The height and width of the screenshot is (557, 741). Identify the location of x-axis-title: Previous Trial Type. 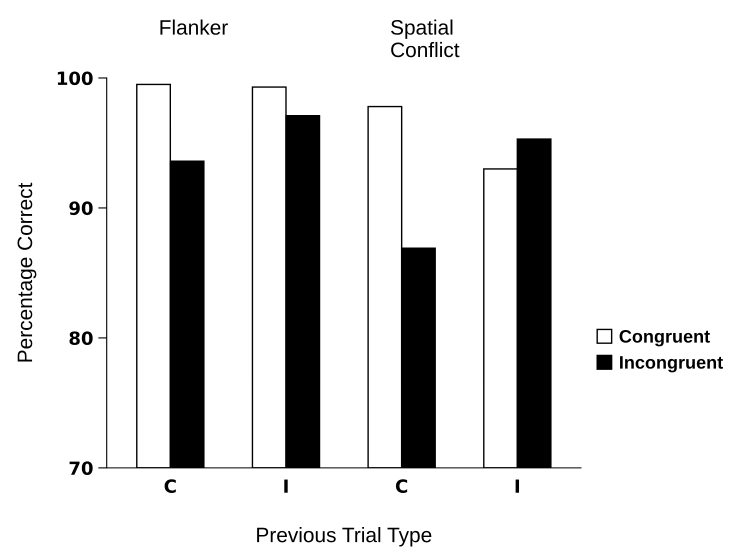
(344, 536).